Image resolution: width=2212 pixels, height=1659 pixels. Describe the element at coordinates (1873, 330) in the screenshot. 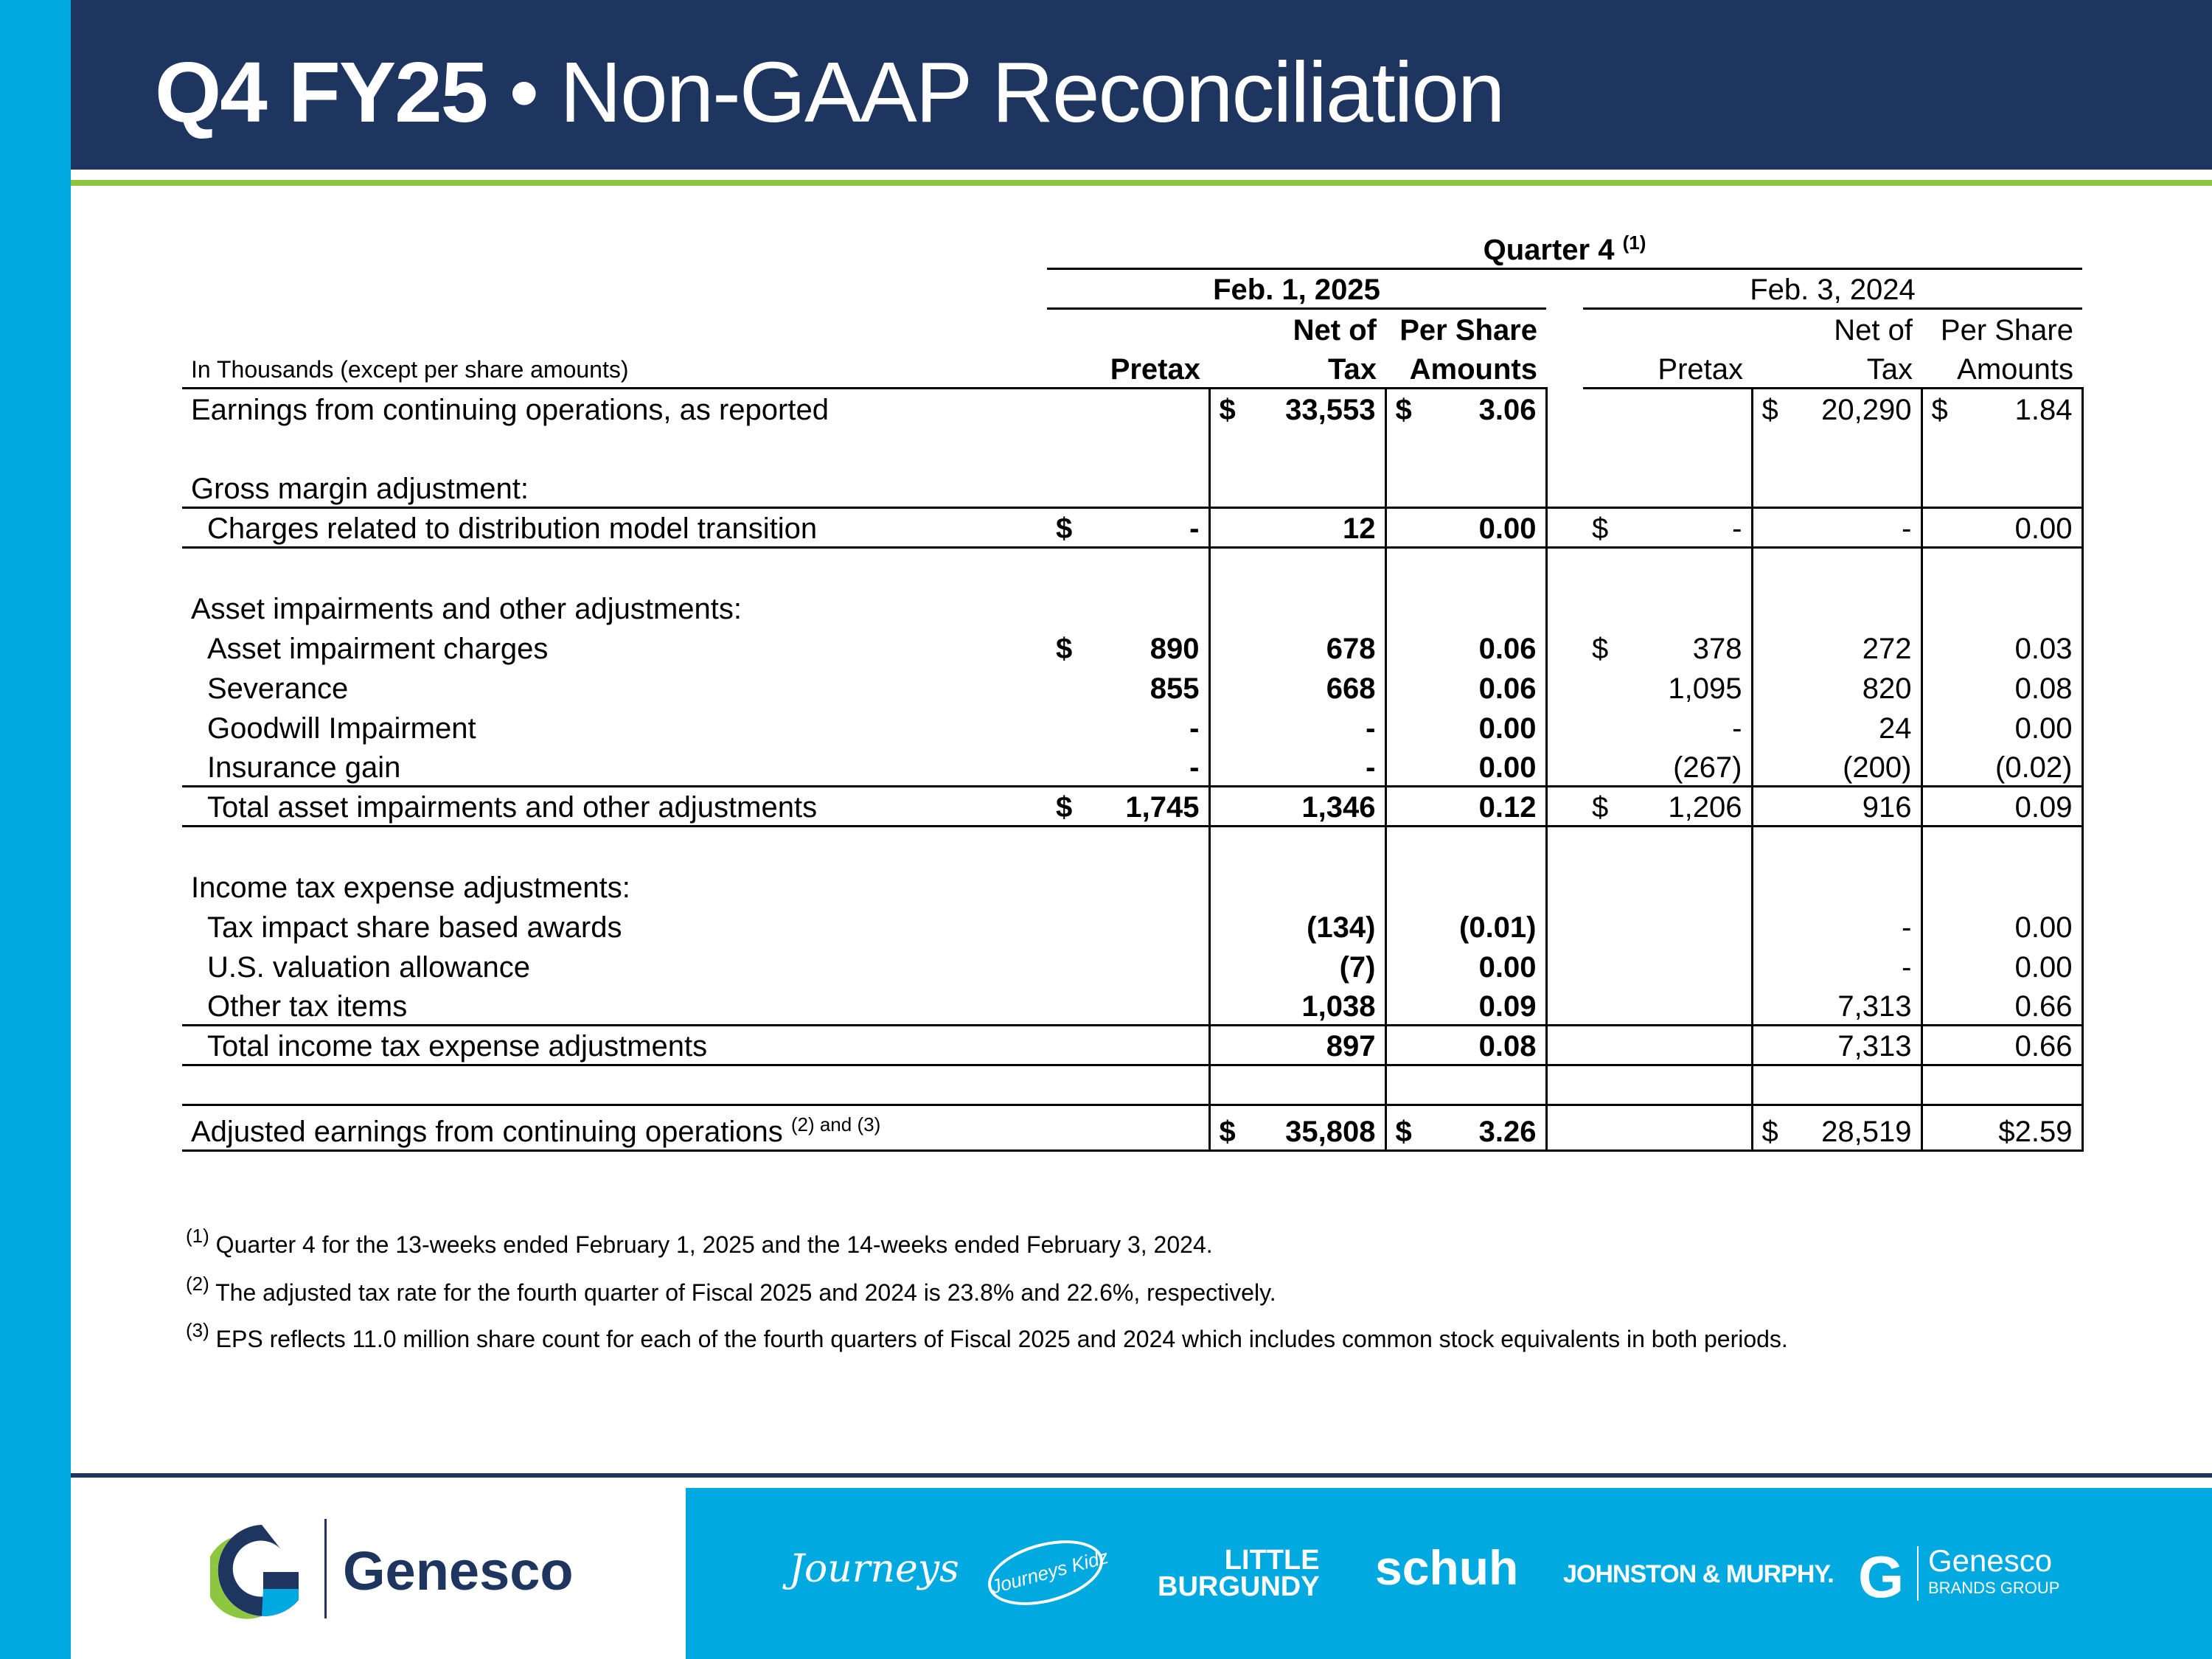

I see `column-header: Net of` at that location.